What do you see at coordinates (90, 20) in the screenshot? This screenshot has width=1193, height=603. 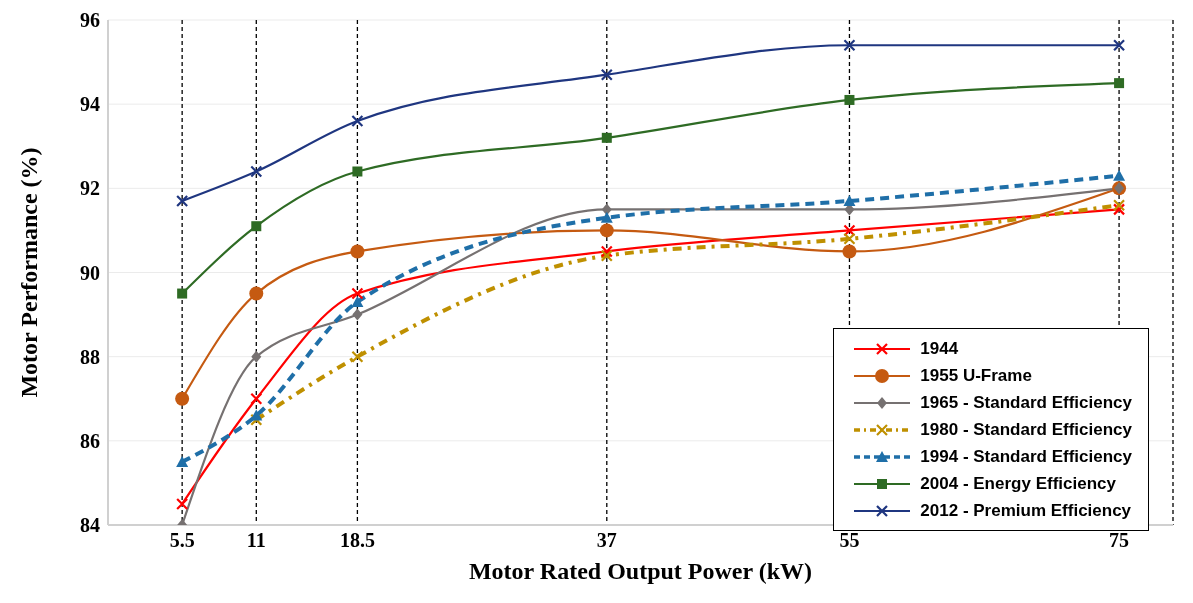 I see `y-tick-label: 96` at bounding box center [90, 20].